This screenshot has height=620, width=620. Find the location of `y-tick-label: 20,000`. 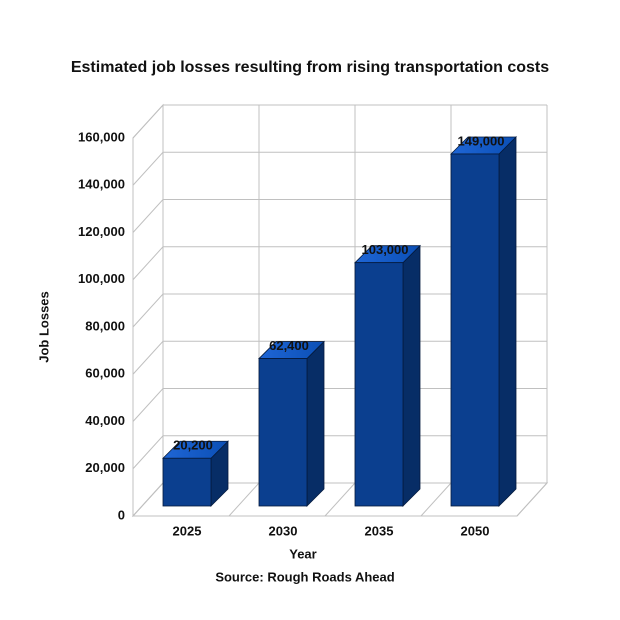

y-tick-label: 20,000 is located at coordinates (105, 467).